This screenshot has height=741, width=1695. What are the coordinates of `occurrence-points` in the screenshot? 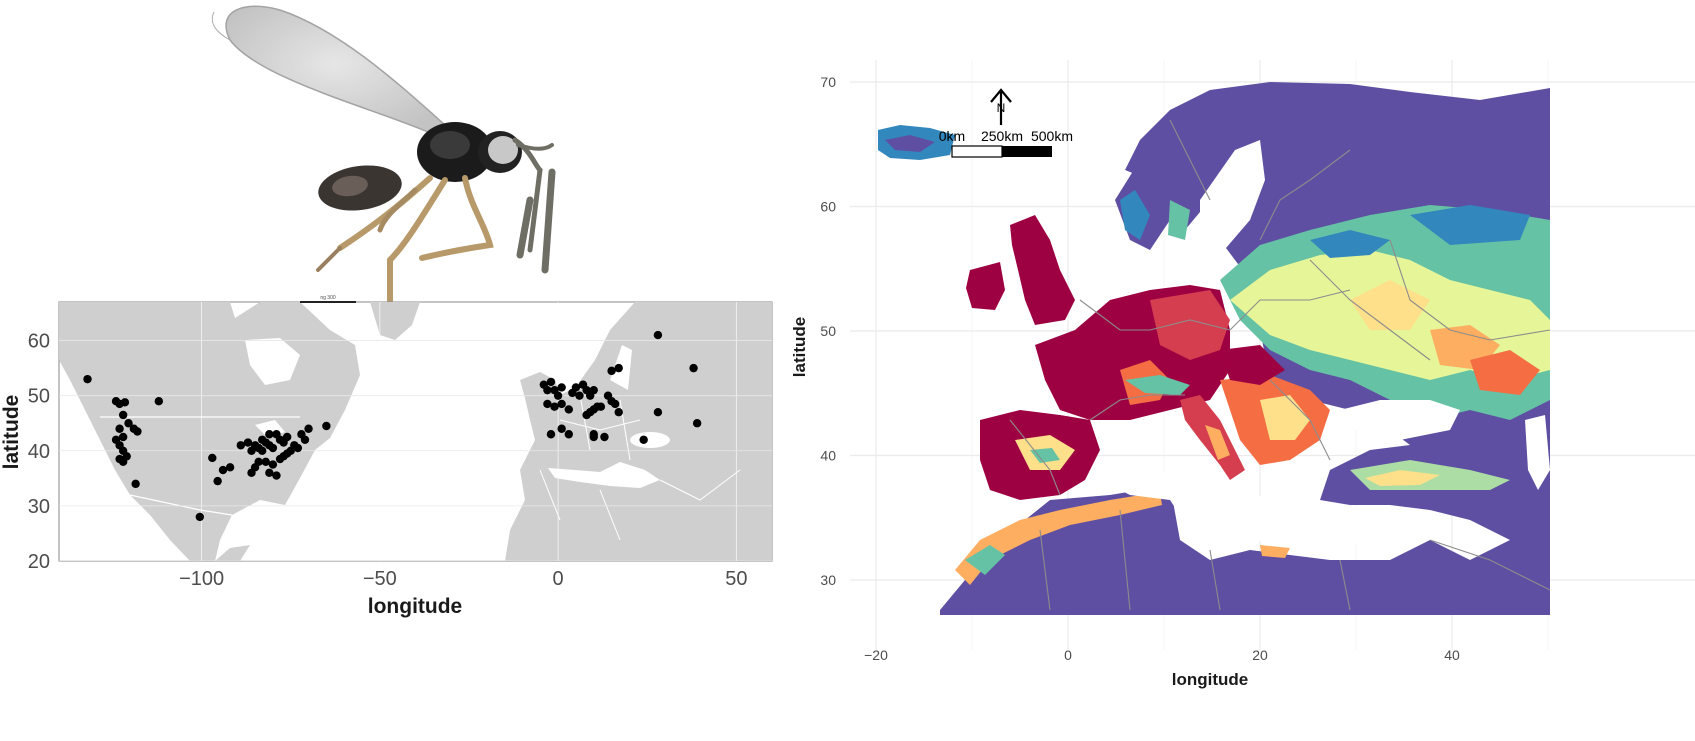 It's located at (392, 426).